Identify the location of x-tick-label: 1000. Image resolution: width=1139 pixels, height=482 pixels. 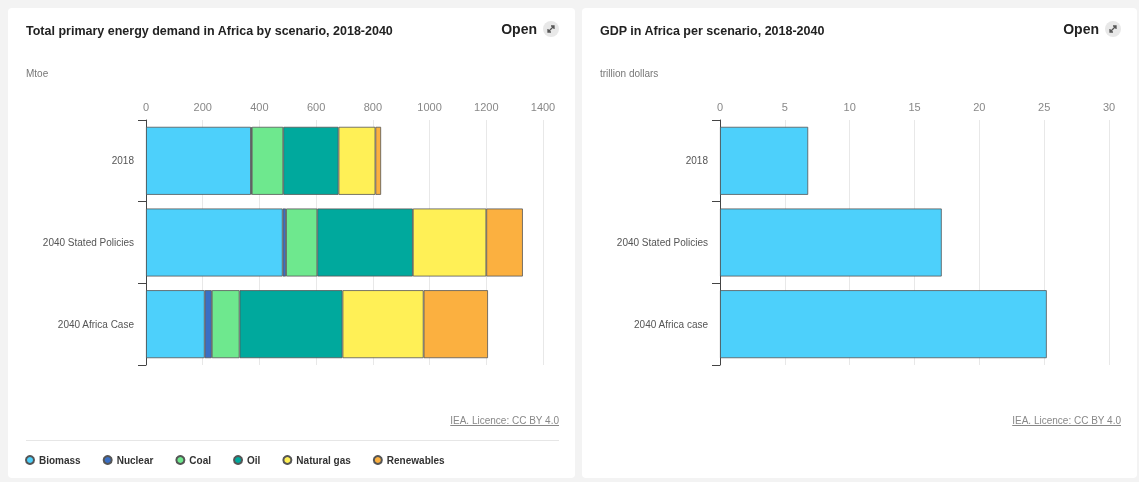
(429, 106).